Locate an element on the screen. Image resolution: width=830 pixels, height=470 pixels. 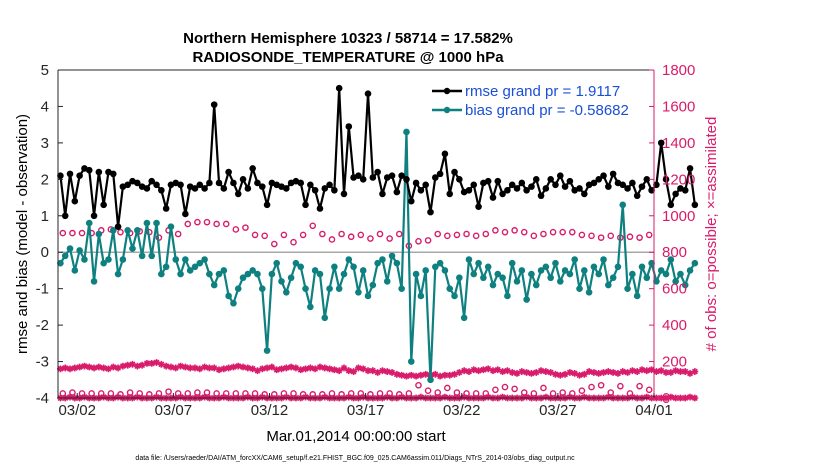
legend-bias-label: bias grand pr = -0.58682 is located at coordinates (547, 110).